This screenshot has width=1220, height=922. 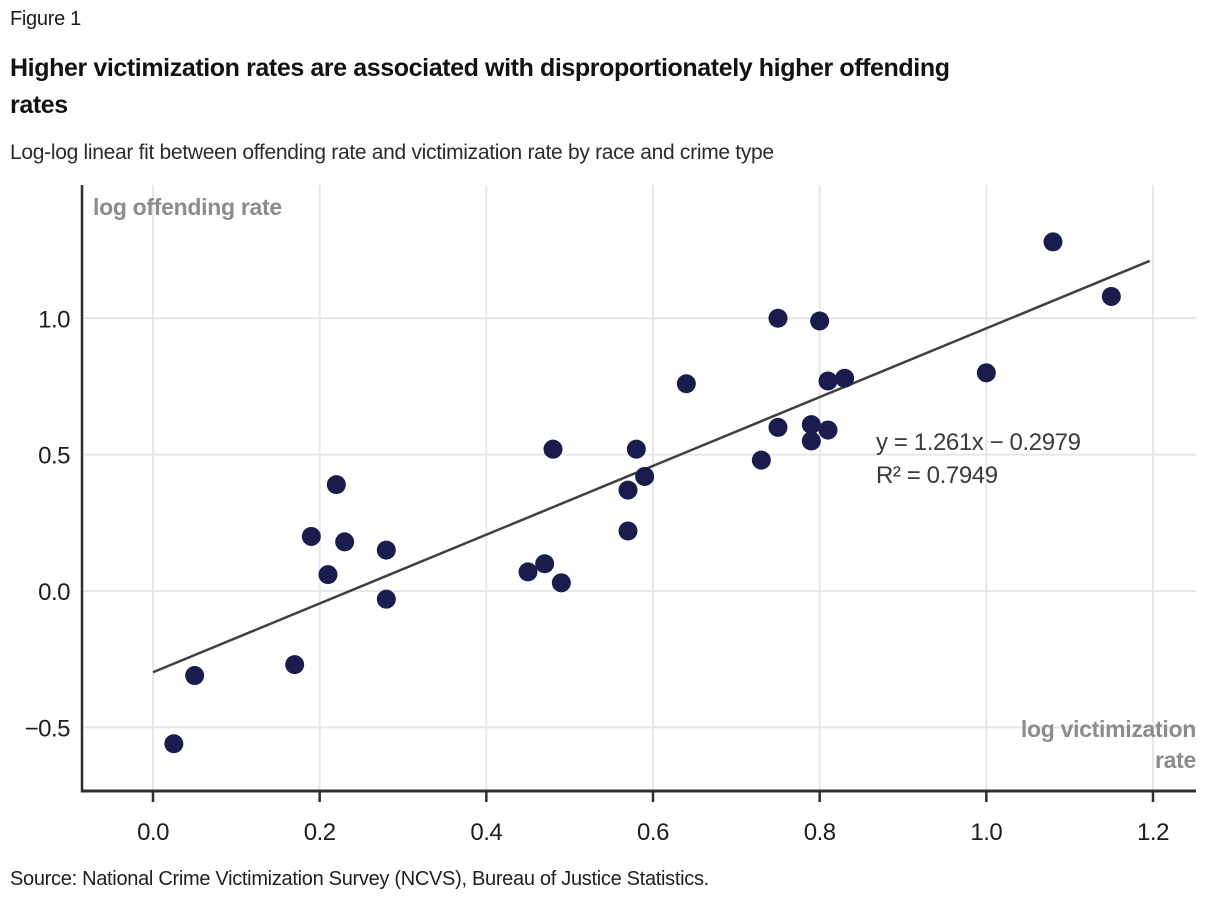 What do you see at coordinates (54, 456) in the screenshot?
I see `y-tick-label: 0.5` at bounding box center [54, 456].